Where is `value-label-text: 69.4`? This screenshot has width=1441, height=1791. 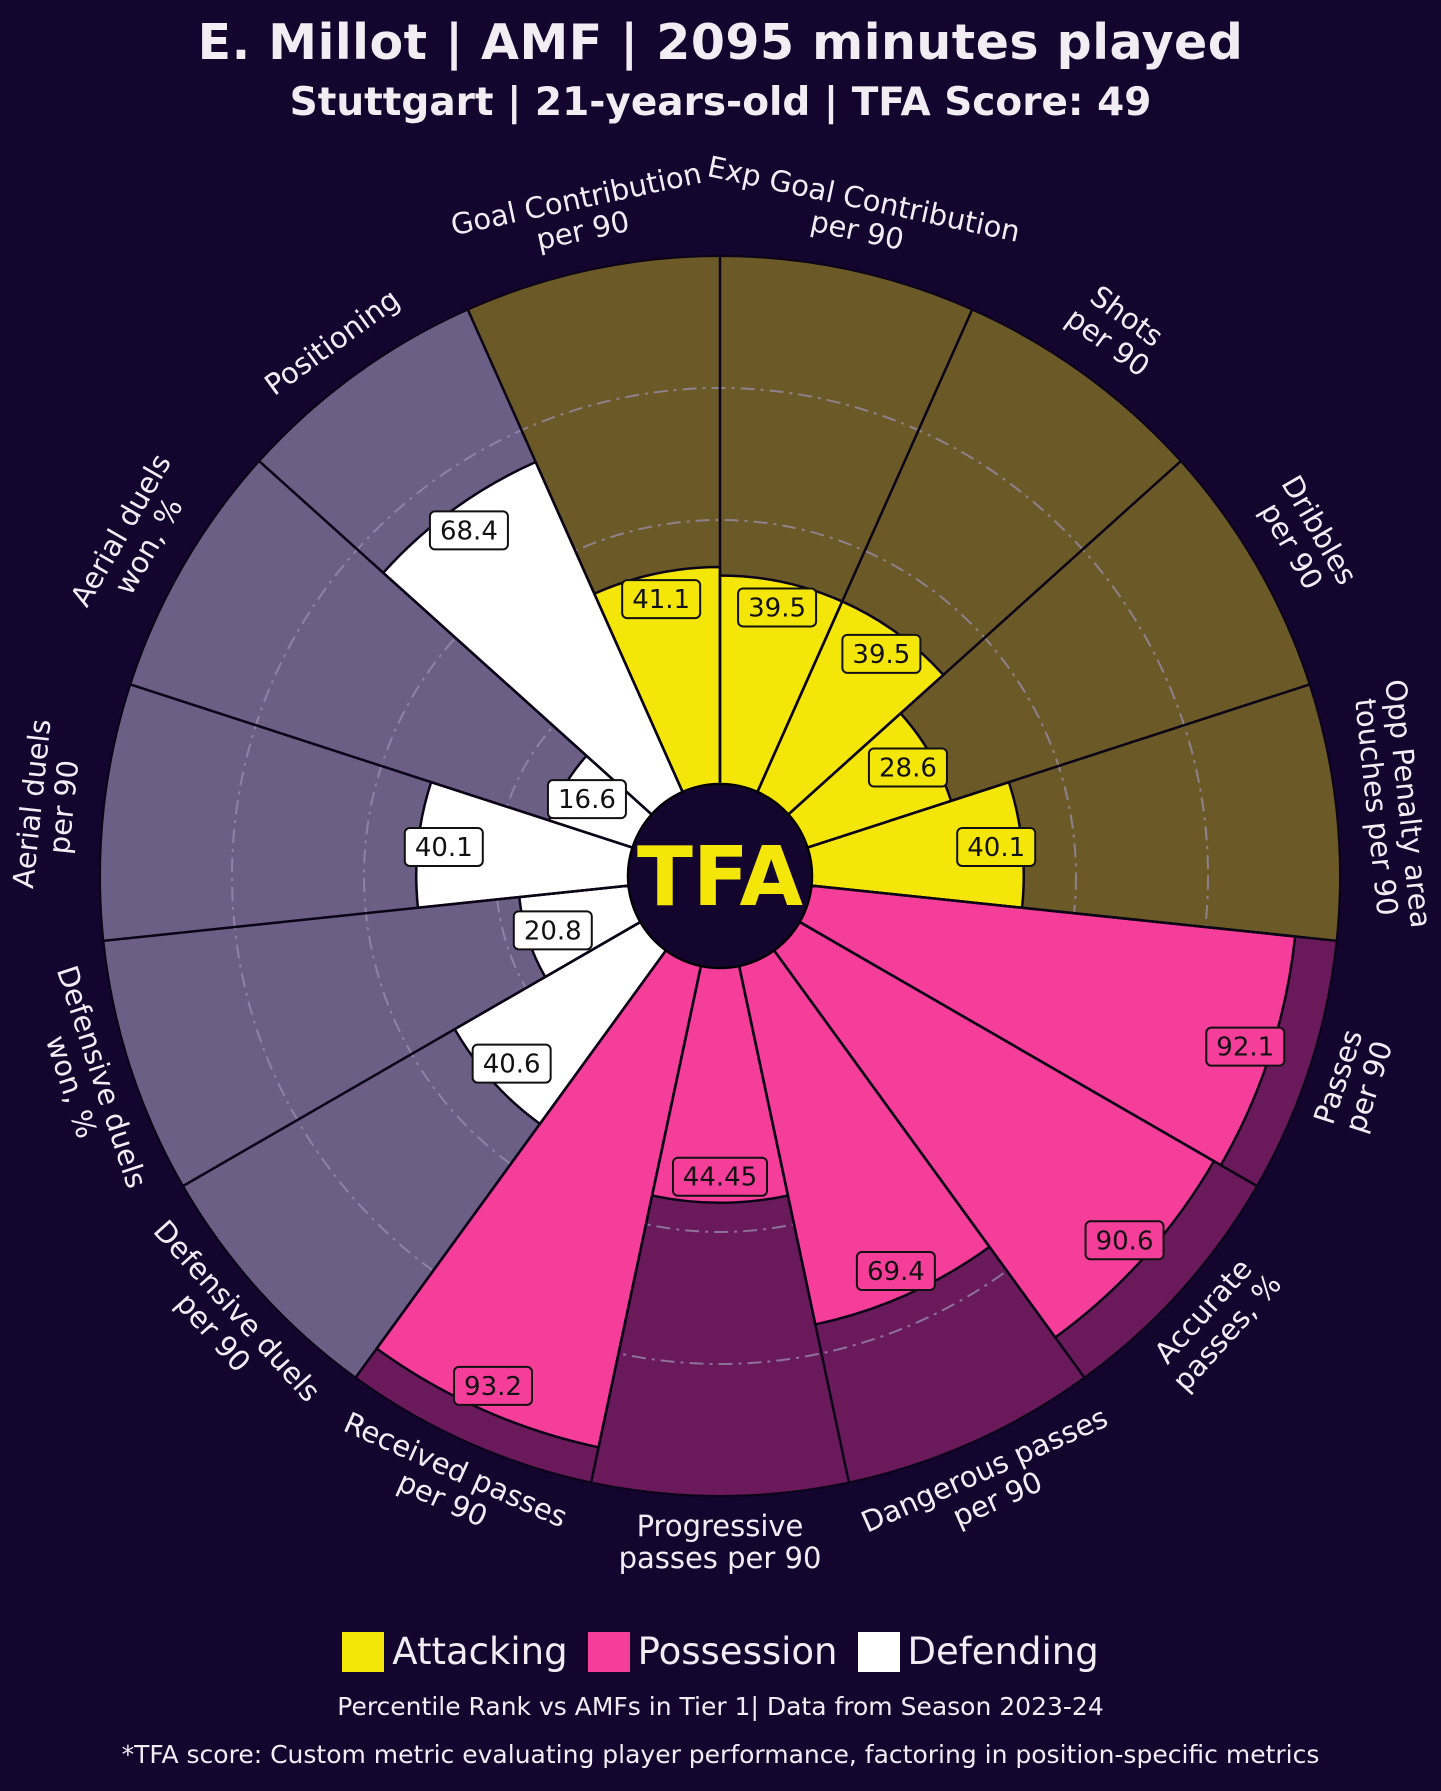 value-label-text: 69.4 is located at coordinates (896, 1272).